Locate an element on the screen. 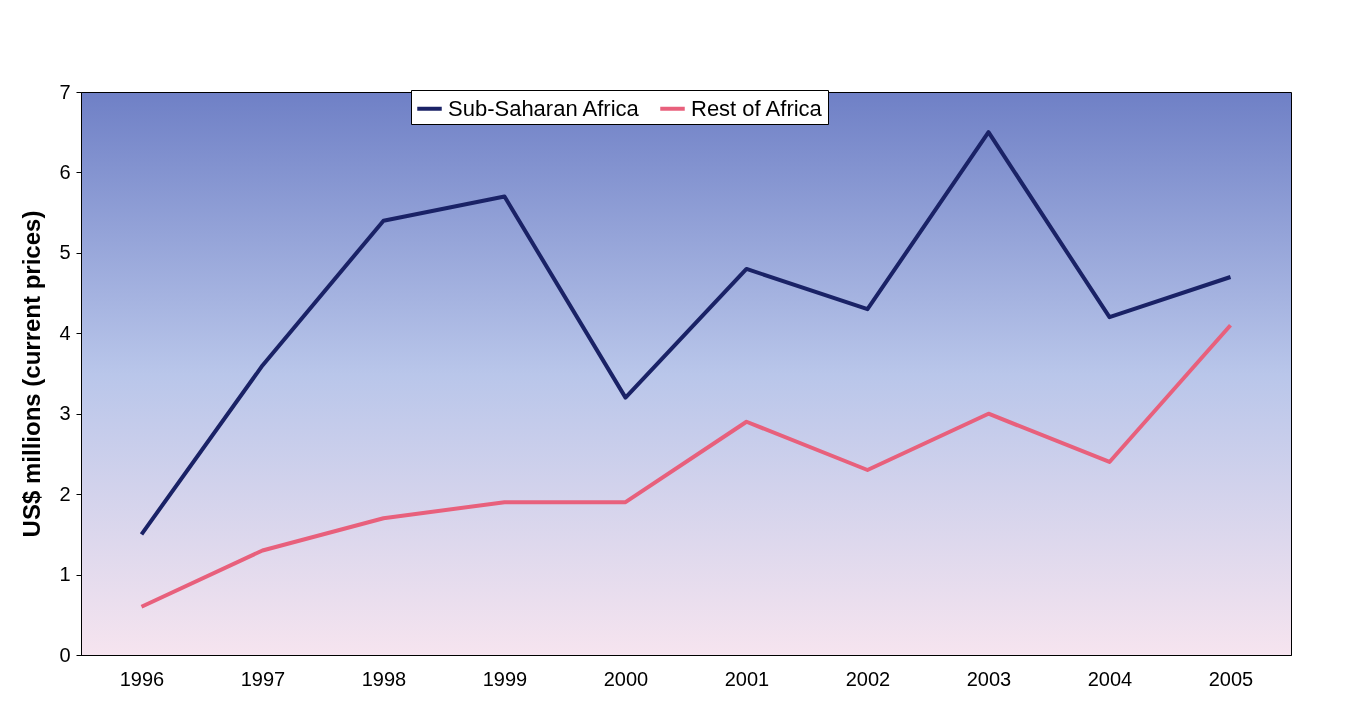 The height and width of the screenshot is (726, 1348). x-tick-label: 2003 is located at coordinates (989, 678).